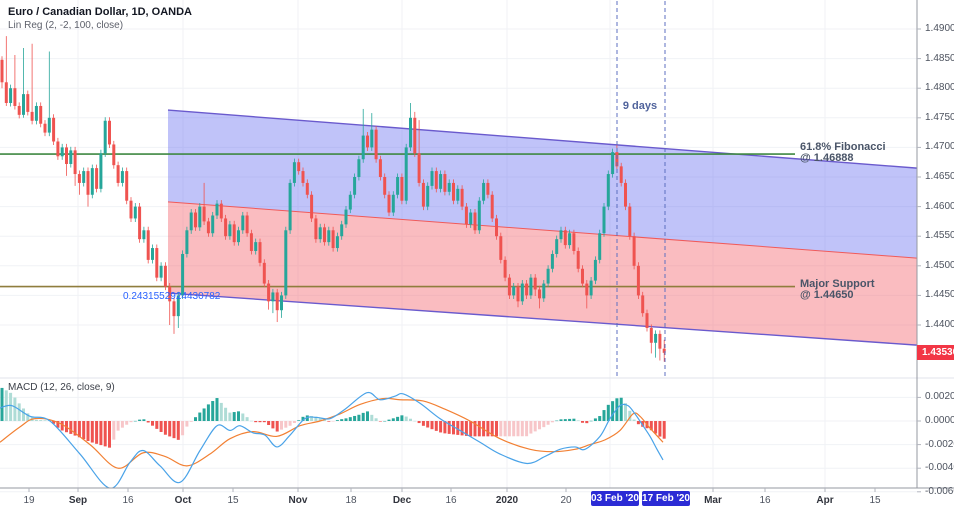  What do you see at coordinates (939, 468) in the screenshot?
I see `macd-axis-label: -0.00400` at bounding box center [939, 468].